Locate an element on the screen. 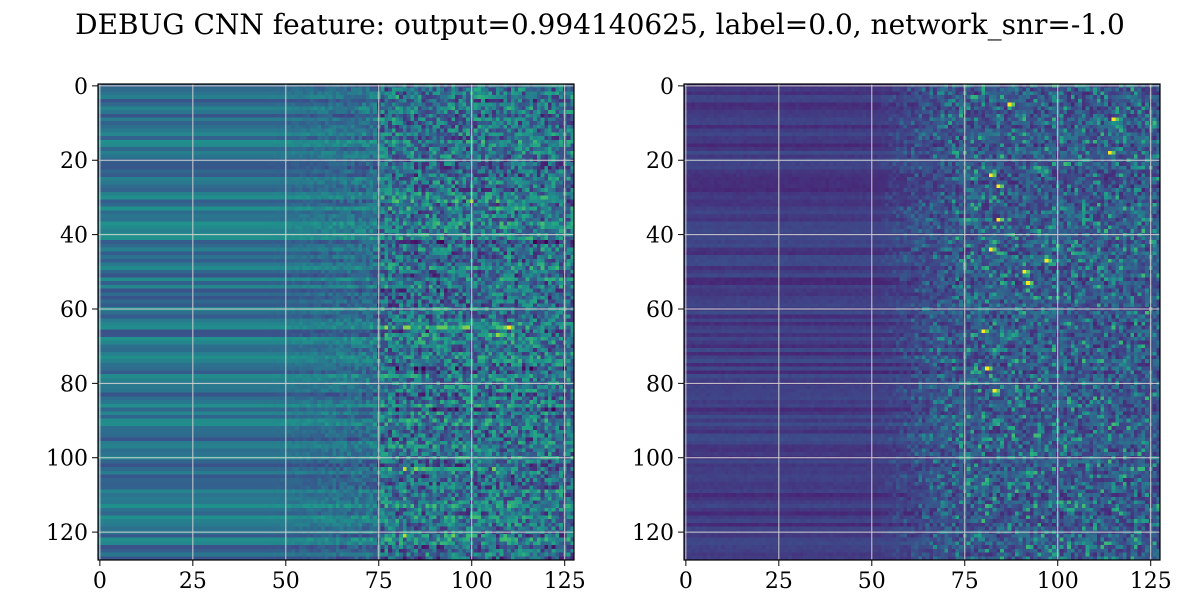 The image size is (1200, 600). left-x-ticks: 0 25 50 75 100 125 is located at coordinates (339, 577).